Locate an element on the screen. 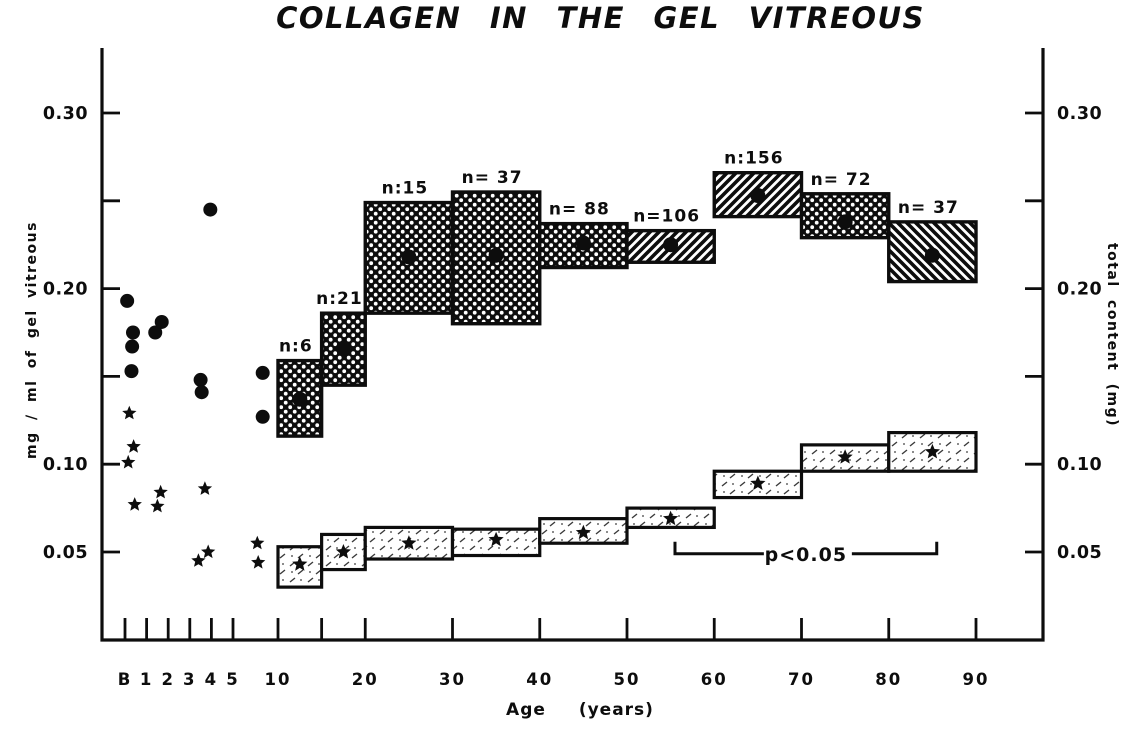  x-axis-tick-label: 4 is located at coordinates (211, 679).